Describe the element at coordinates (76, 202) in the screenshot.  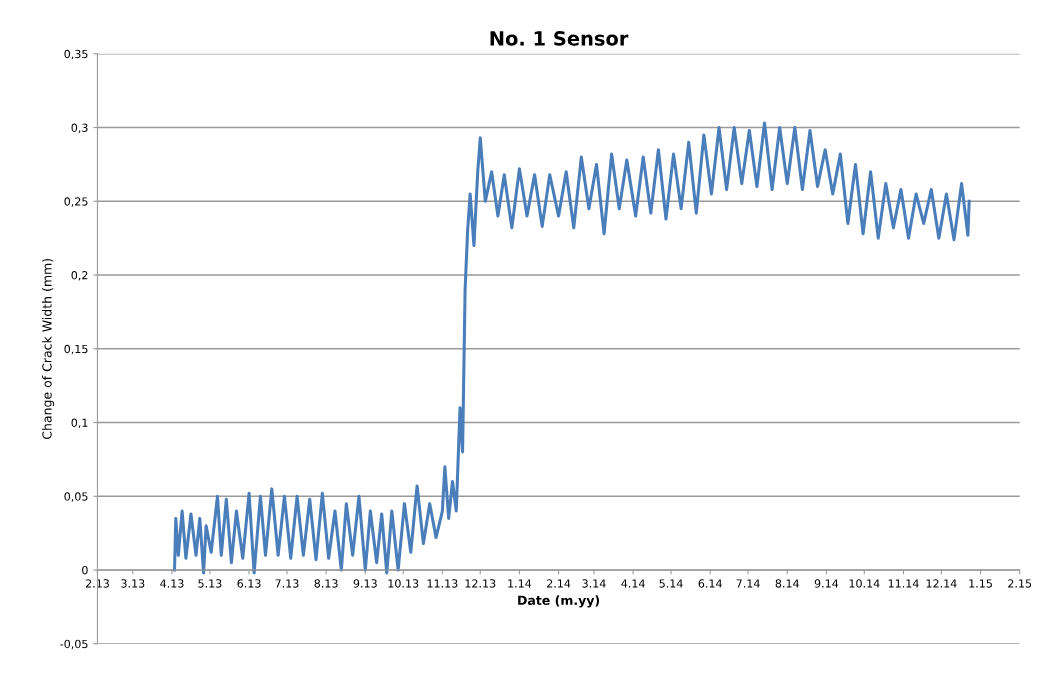
I see `y-tick-label: 0,25` at that location.